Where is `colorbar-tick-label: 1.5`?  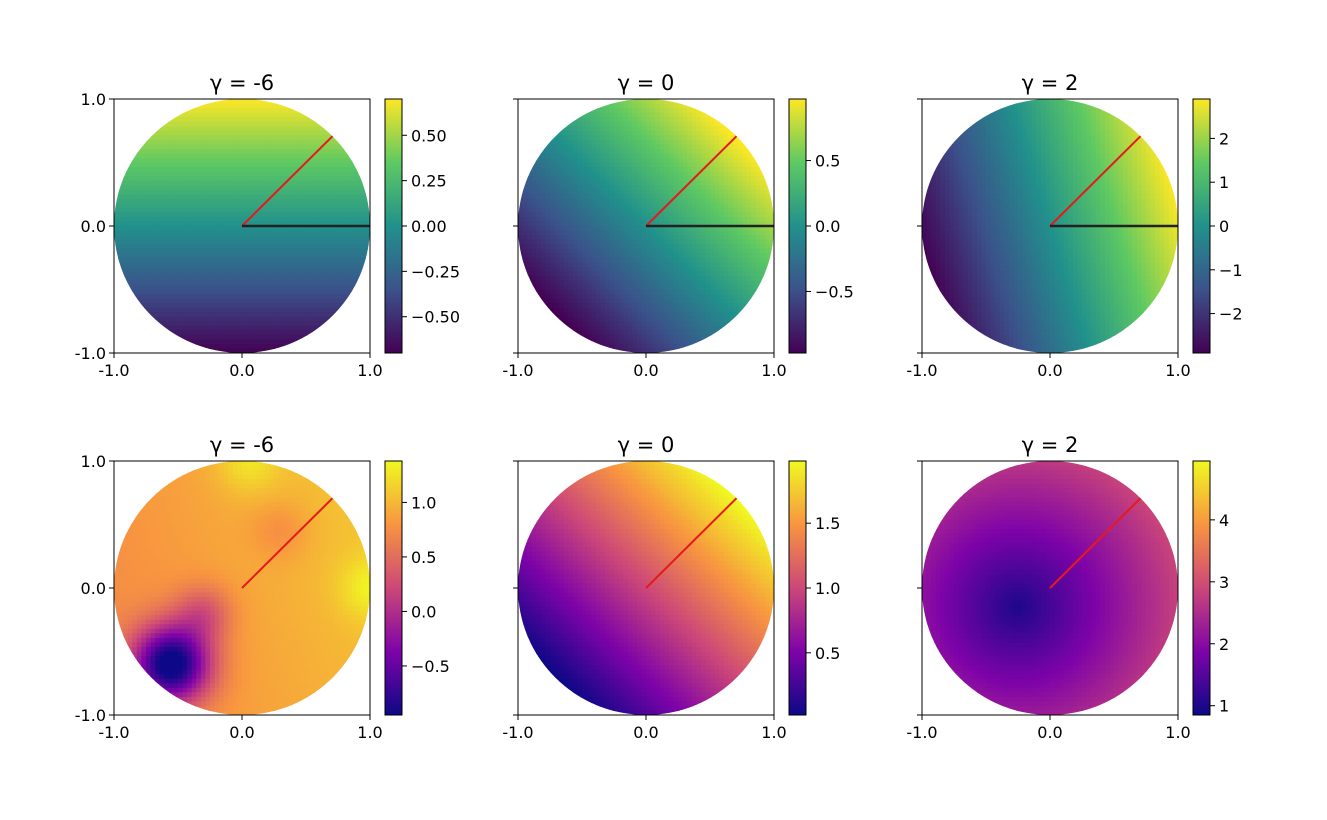 colorbar-tick-label: 1.5 is located at coordinates (827, 523).